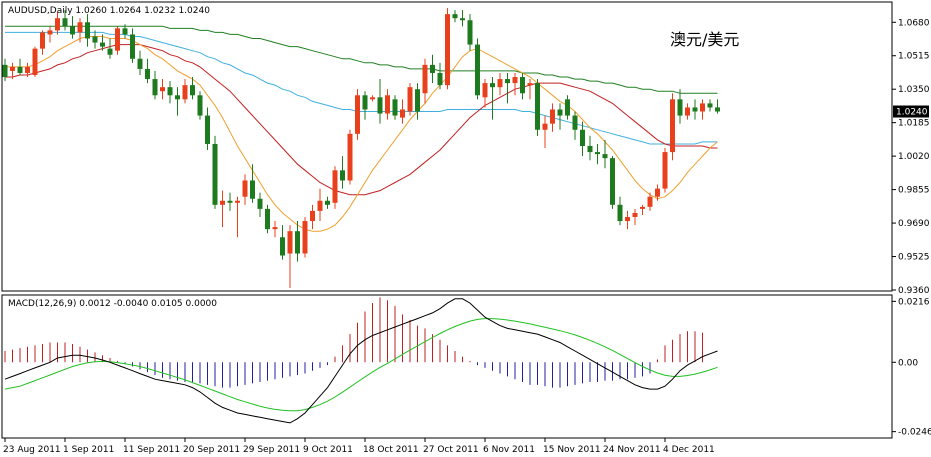  Describe the element at coordinates (451, 450) in the screenshot. I see `xtick-label: 27 Oct 2011` at that location.